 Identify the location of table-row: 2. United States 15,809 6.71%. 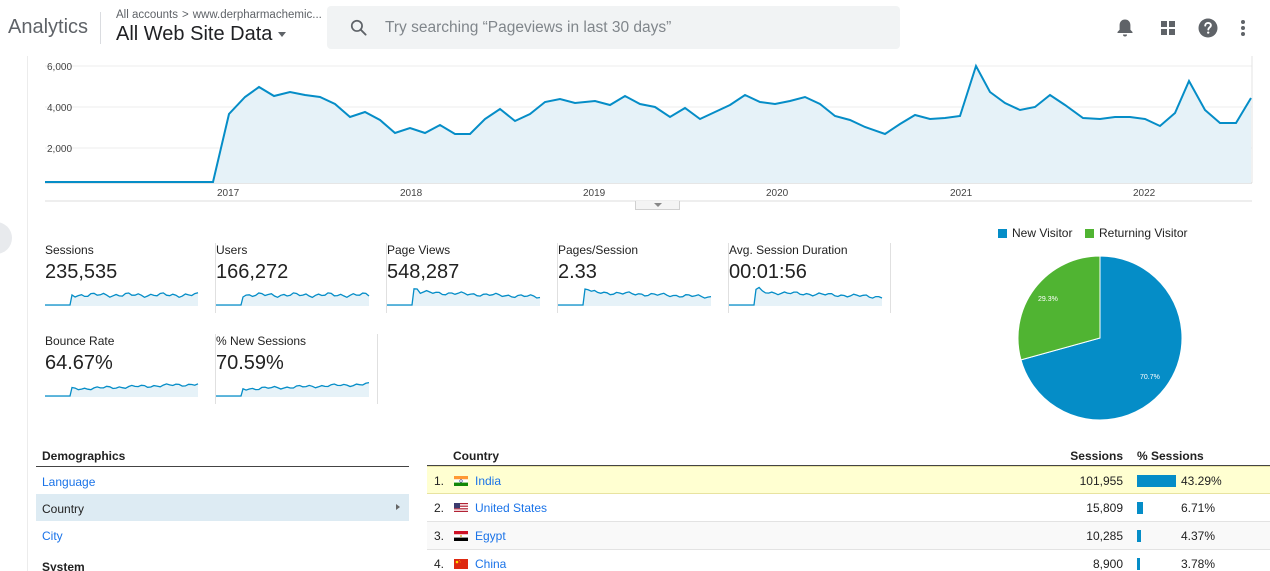
(848, 508).